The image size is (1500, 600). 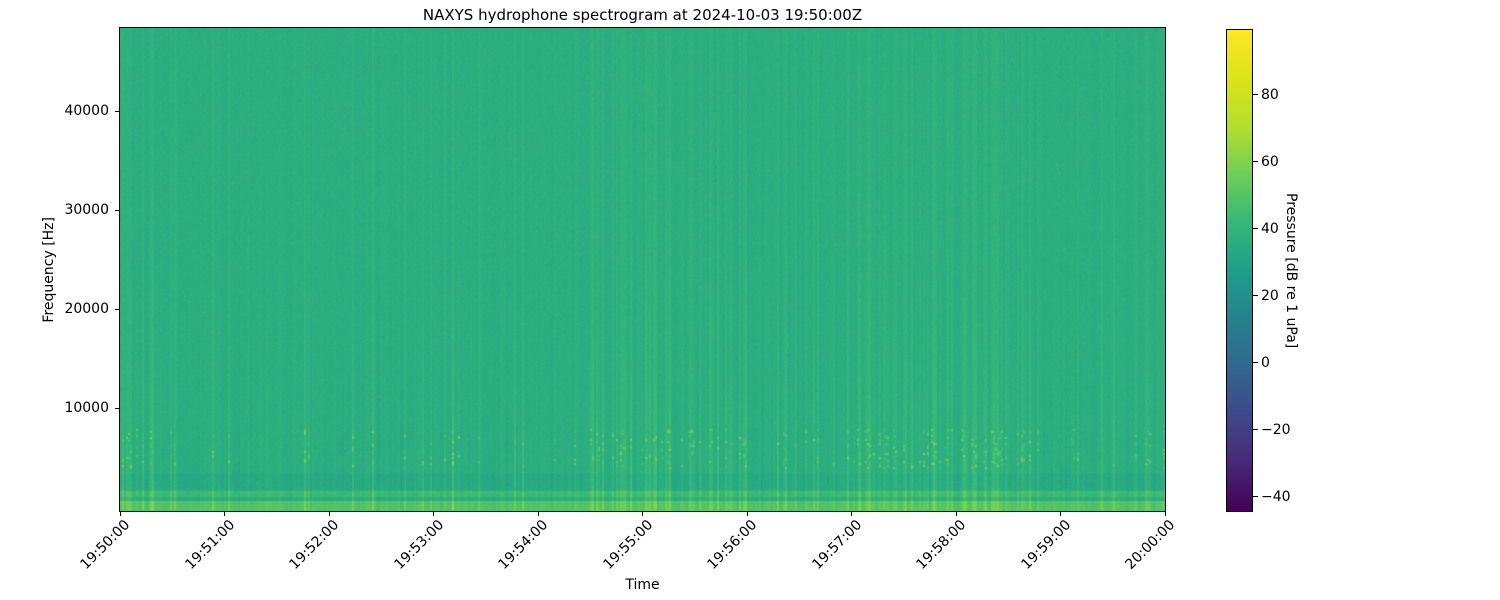 I want to click on colorbar-tick-label: 40, so click(x=1270, y=228).